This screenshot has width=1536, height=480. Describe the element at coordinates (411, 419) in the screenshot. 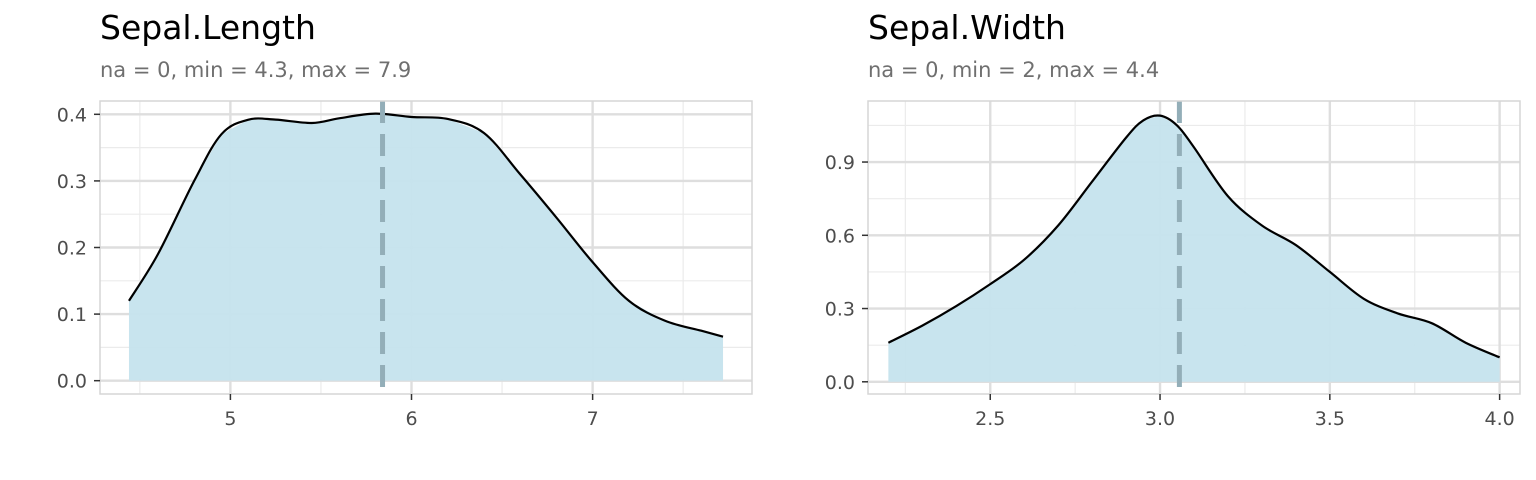

I see `x-tick-label: 6` at that location.